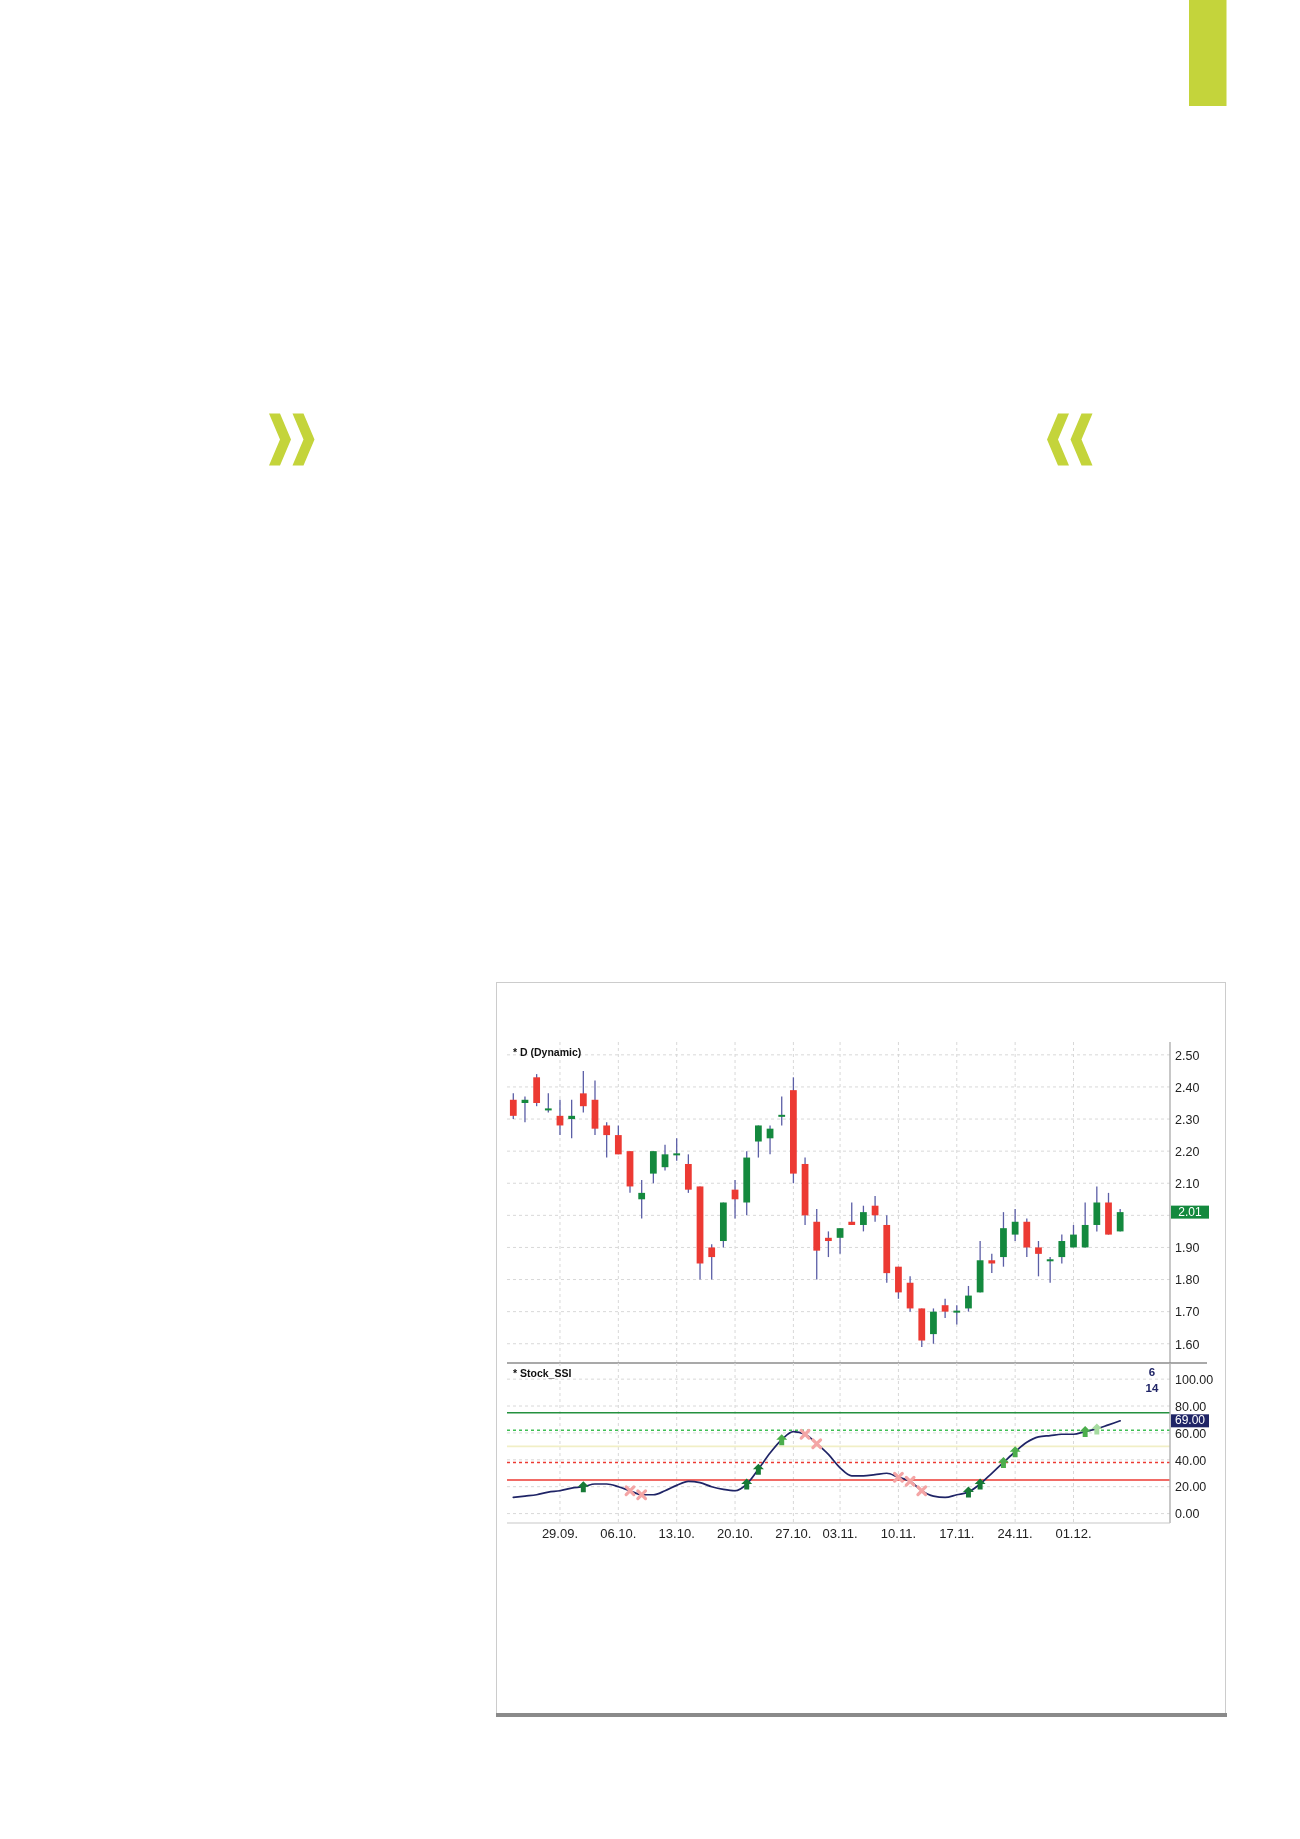 This screenshot has height=1839, width=1300. I want to click on x-tick-label: 20.10., so click(735, 1533).